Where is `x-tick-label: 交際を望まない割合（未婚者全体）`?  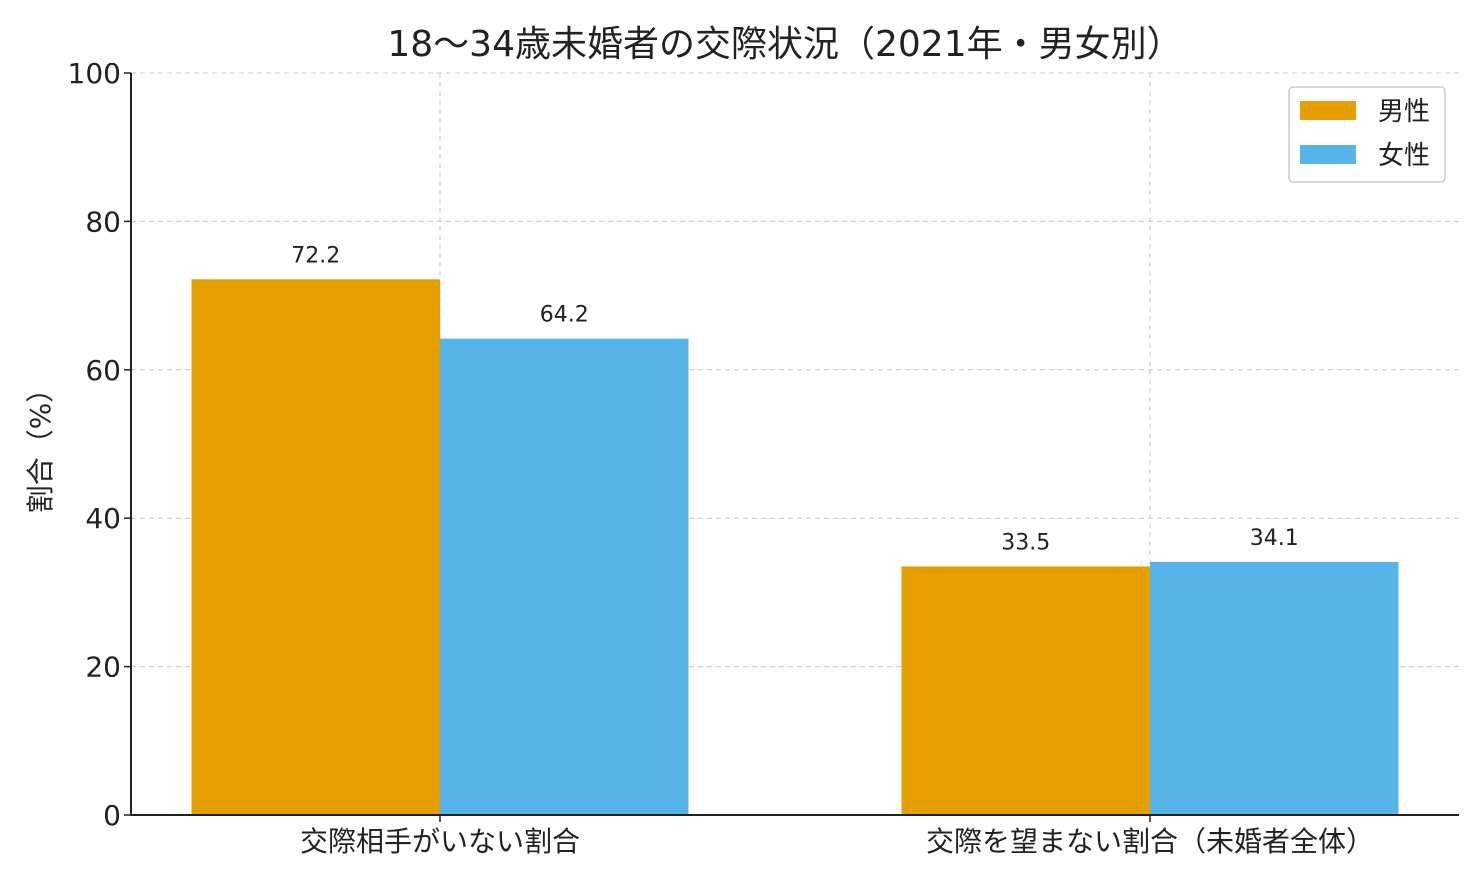
x-tick-label: 交際を望まない割合（未婚者全体） is located at coordinates (1150, 841).